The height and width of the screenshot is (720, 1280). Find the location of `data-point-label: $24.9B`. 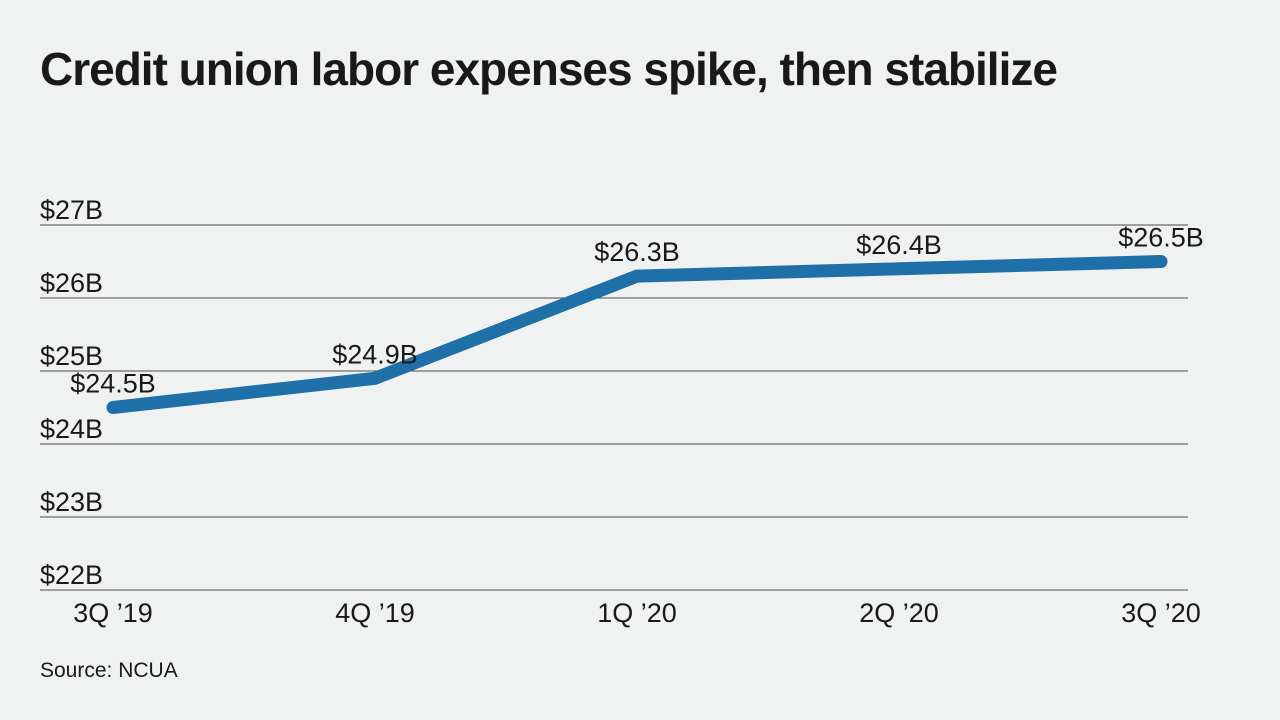

data-point-label: $24.9B is located at coordinates (375, 354).